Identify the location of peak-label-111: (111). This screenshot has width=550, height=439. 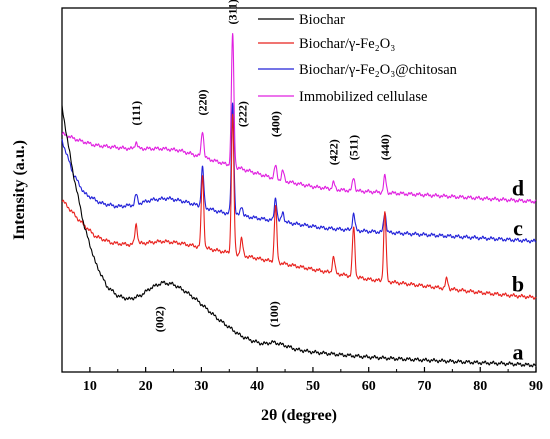
(136, 113).